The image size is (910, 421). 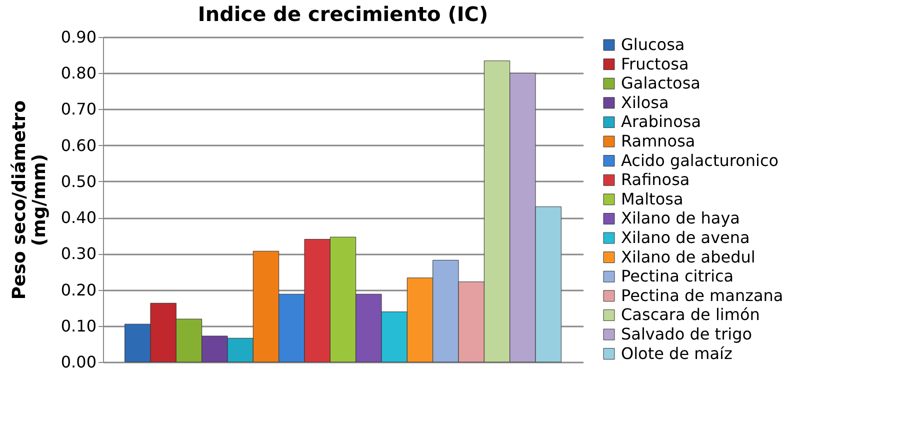 What do you see at coordinates (78, 109) in the screenshot?
I see `y-tick-label: 0.70` at bounding box center [78, 109].